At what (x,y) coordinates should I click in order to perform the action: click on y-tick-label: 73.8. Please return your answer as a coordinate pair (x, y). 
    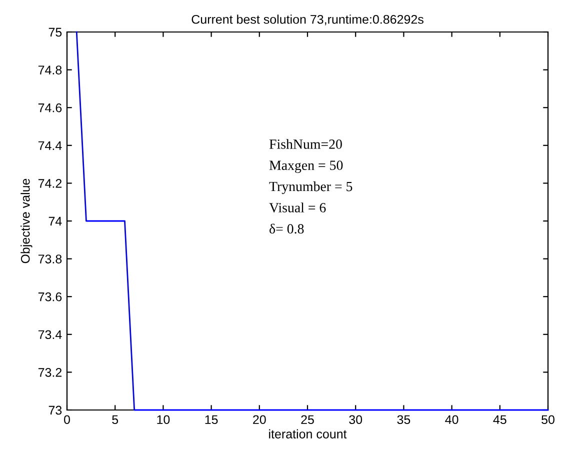
    Looking at the image, I should click on (50, 259).